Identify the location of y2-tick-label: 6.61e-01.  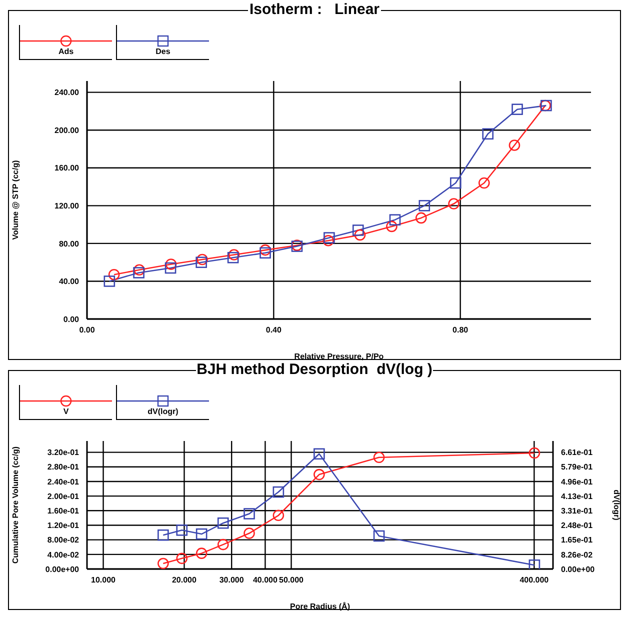
(577, 453).